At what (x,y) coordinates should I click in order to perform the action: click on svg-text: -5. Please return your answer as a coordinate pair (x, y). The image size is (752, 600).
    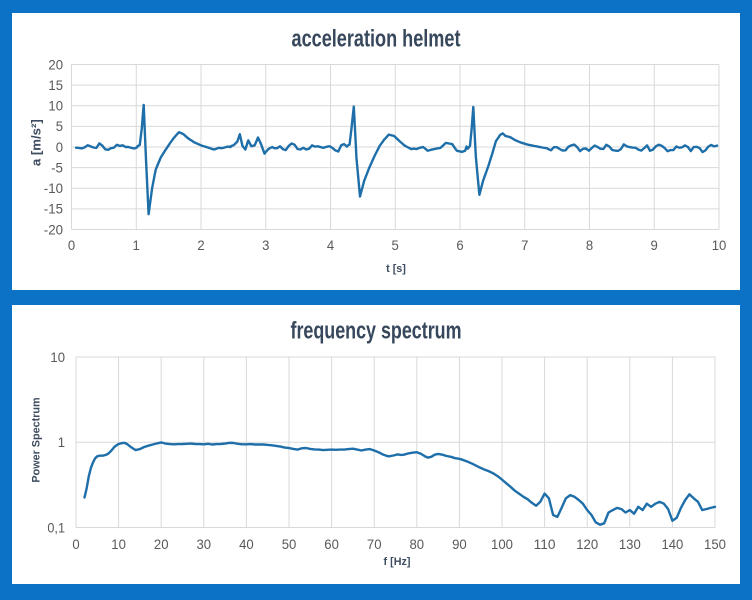
    Looking at the image, I should click on (57, 167).